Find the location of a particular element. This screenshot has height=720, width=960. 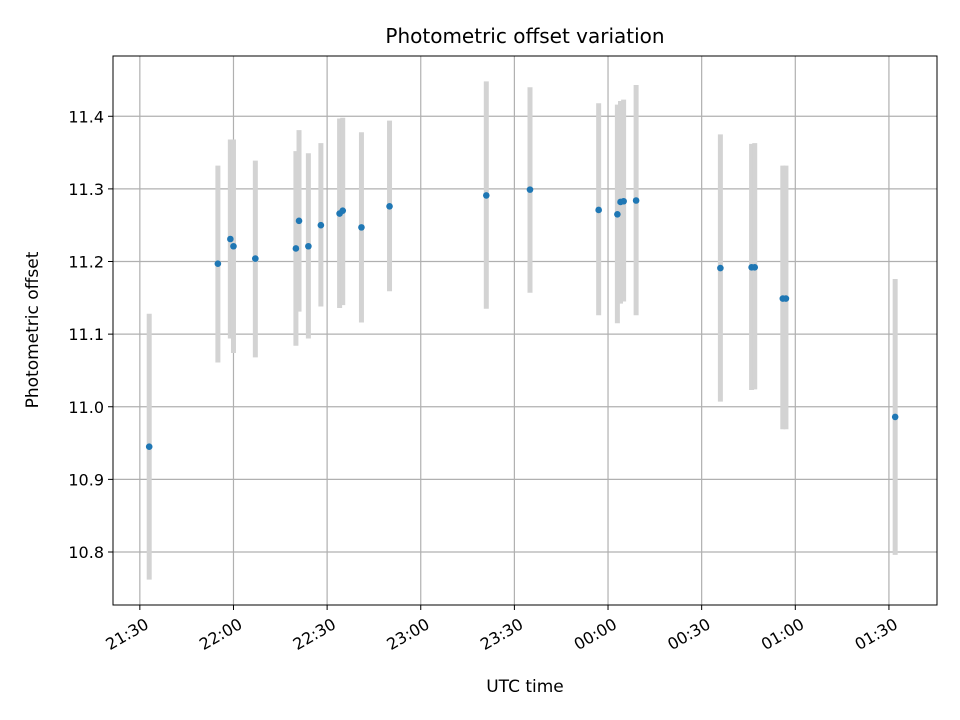

y-tick-label: 10.9 is located at coordinates (86, 479).